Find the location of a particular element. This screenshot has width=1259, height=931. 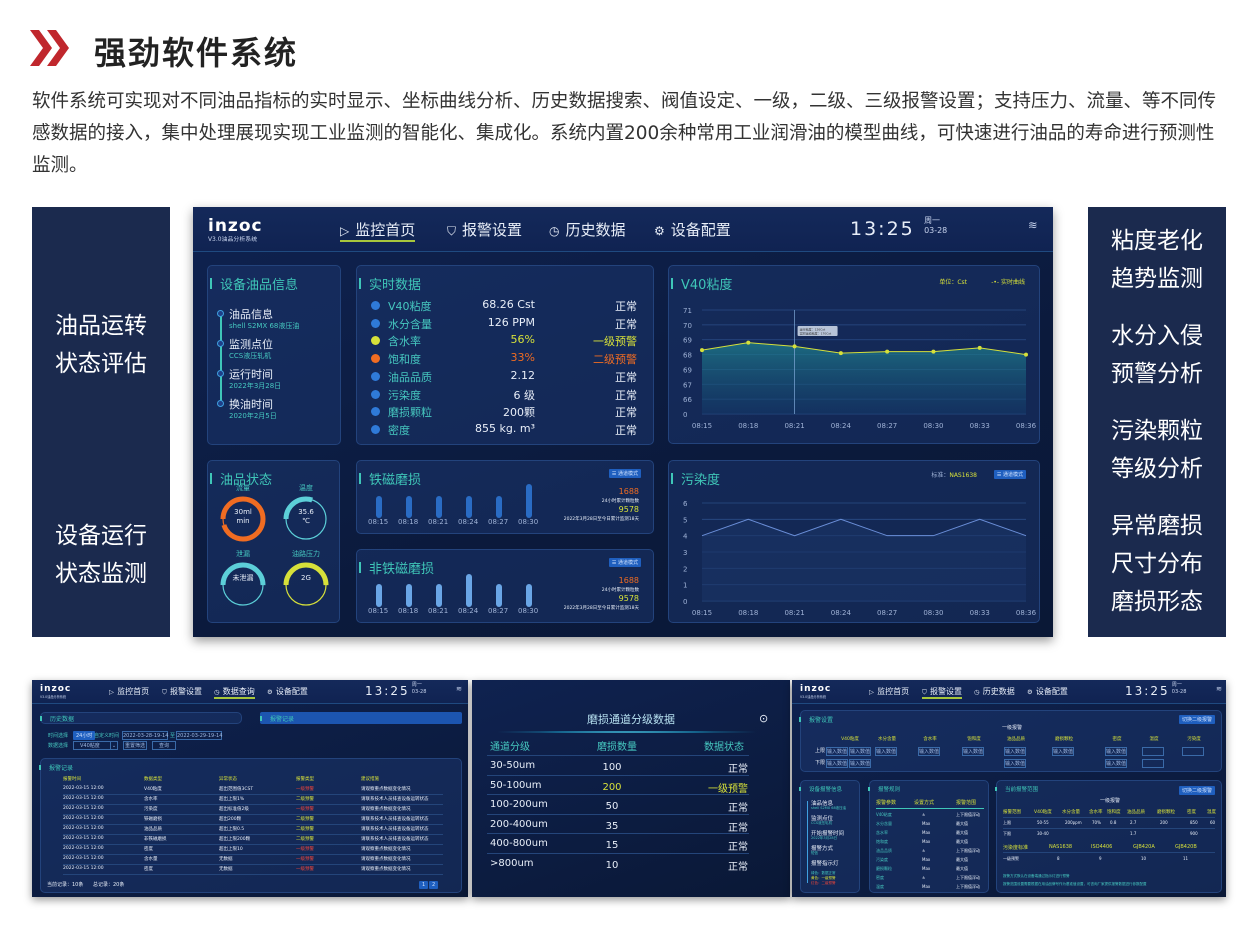

range-cell: 200 is located at coordinates (1164, 822).